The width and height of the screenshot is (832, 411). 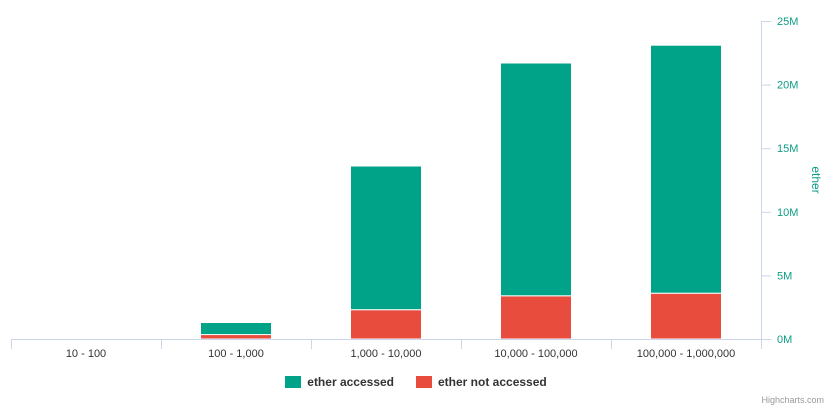 I want to click on y-tick-label: 0M, so click(x=784, y=340).